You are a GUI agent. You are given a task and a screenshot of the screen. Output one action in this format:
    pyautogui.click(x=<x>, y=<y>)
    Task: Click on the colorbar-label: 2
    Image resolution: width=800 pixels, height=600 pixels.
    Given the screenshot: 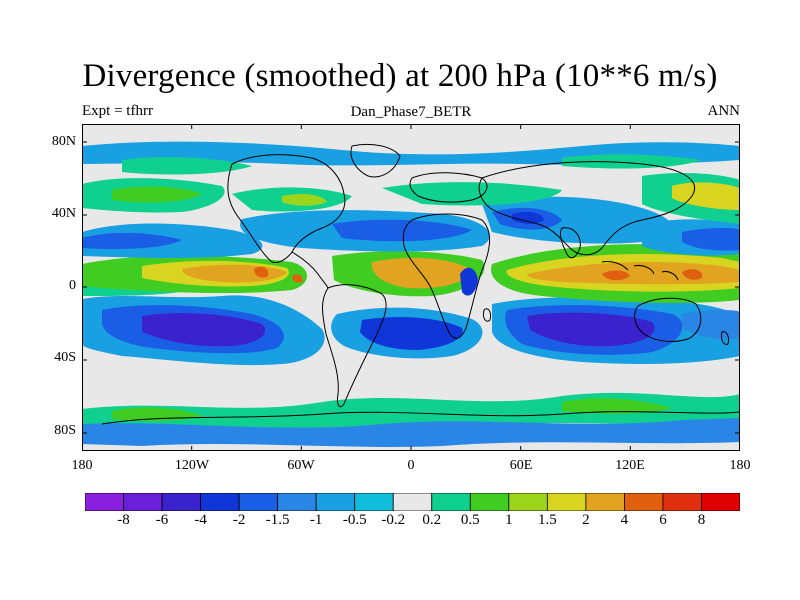 What is the action you would take?
    pyautogui.click(x=586, y=520)
    